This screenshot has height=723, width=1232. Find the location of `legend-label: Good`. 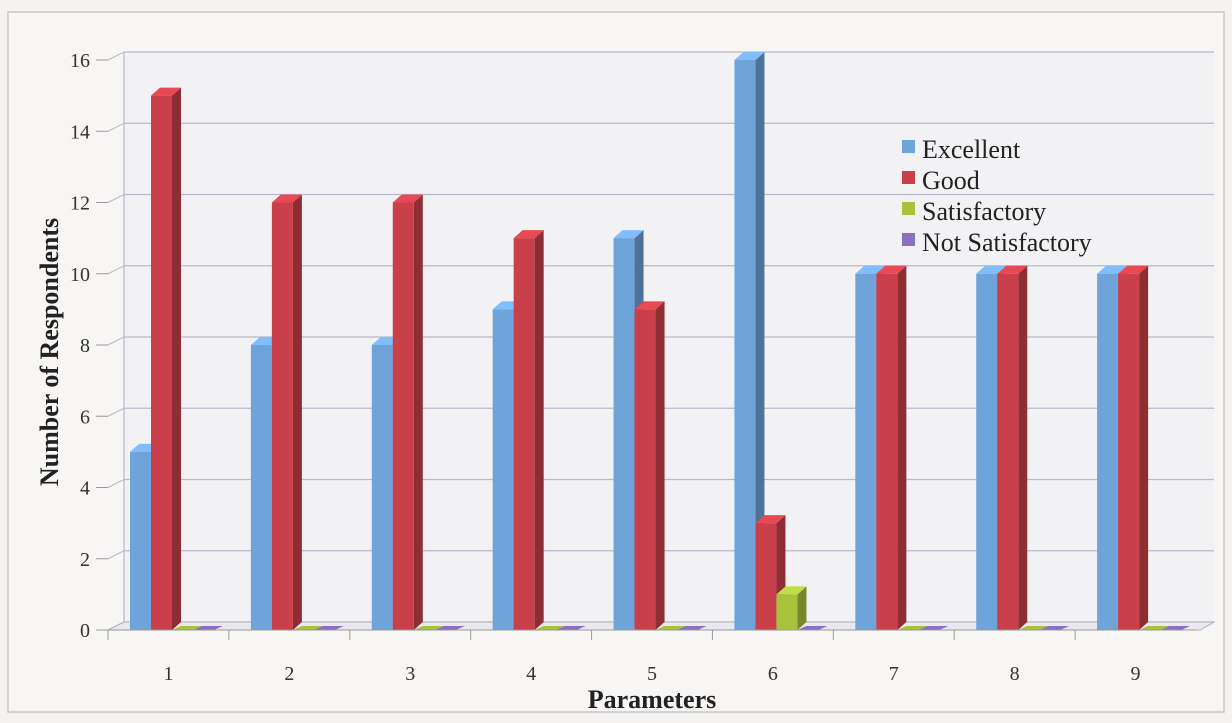

legend-label: Good is located at coordinates (951, 180).